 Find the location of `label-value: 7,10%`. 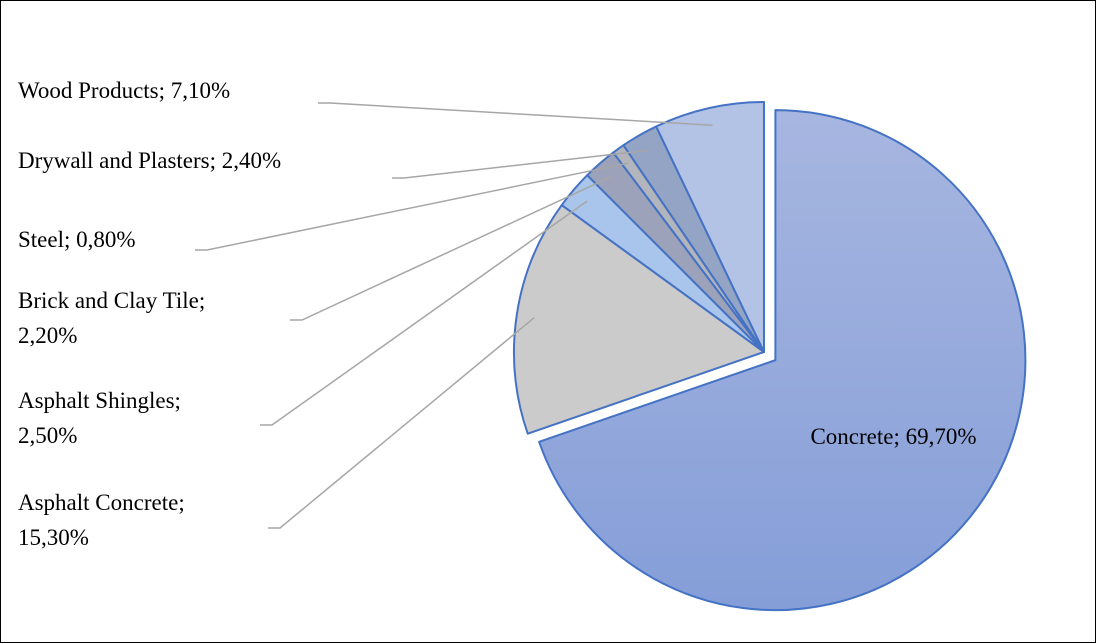

label-value: 7,10% is located at coordinates (200, 90).